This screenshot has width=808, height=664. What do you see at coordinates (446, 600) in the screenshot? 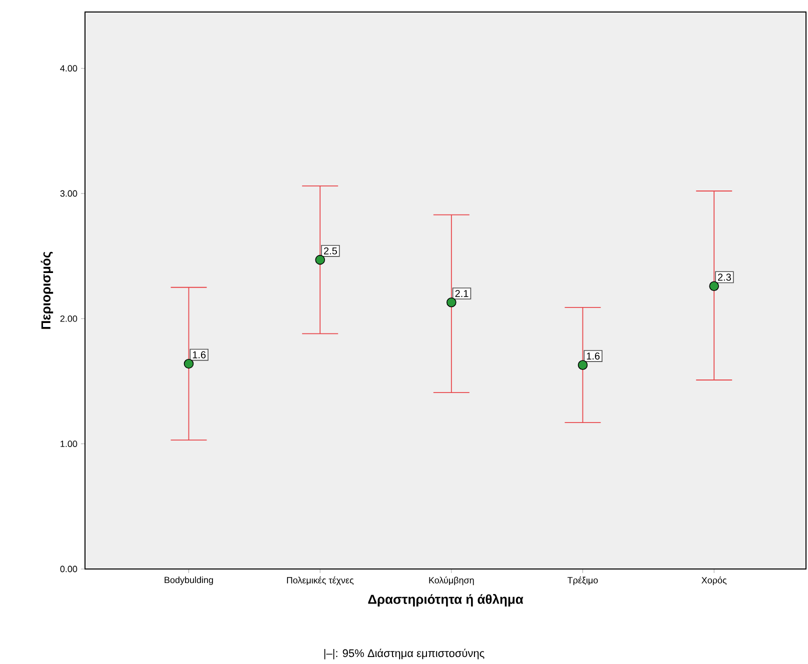
I see `x-axis-title: Δραστηριότητα ή άθλημα` at bounding box center [446, 600].